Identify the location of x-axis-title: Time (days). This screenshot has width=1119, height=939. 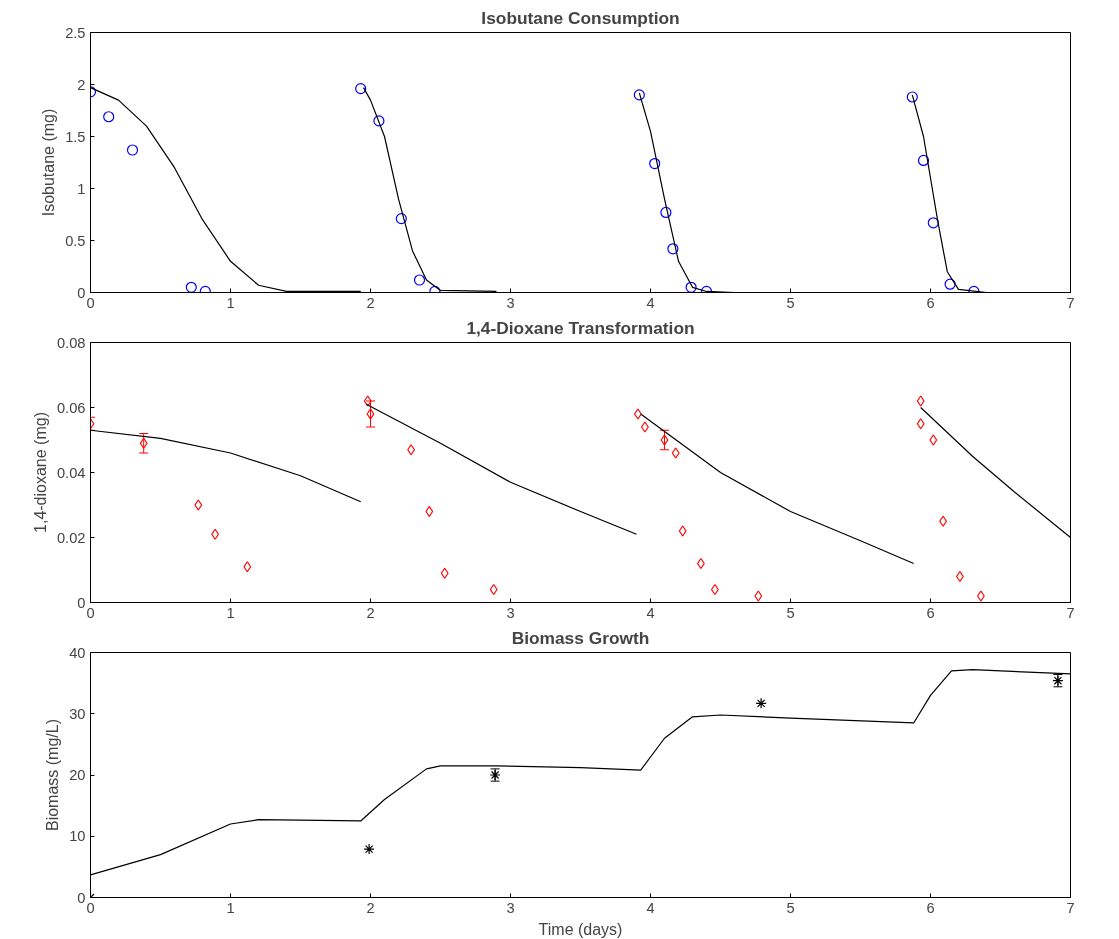
(580, 929).